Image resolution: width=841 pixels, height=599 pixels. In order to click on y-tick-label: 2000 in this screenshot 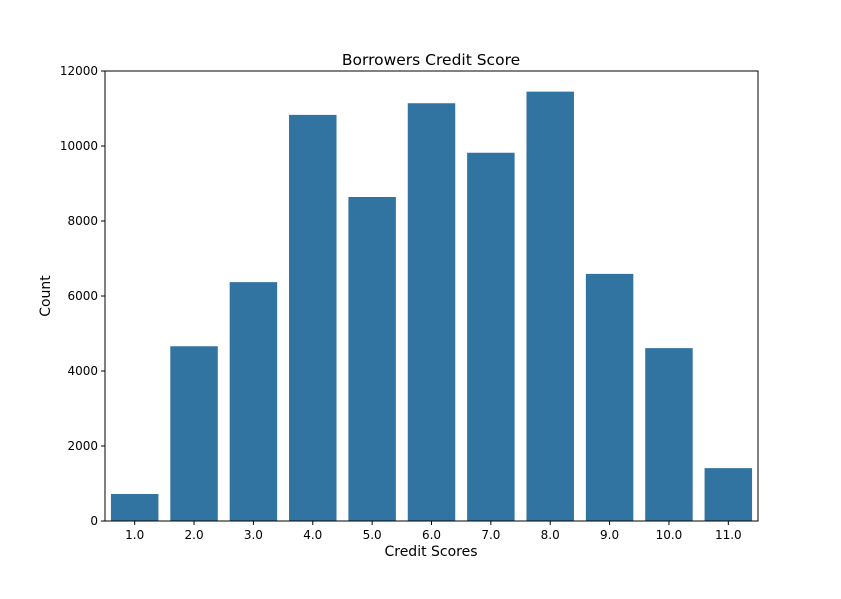, I will do `click(82, 446)`.